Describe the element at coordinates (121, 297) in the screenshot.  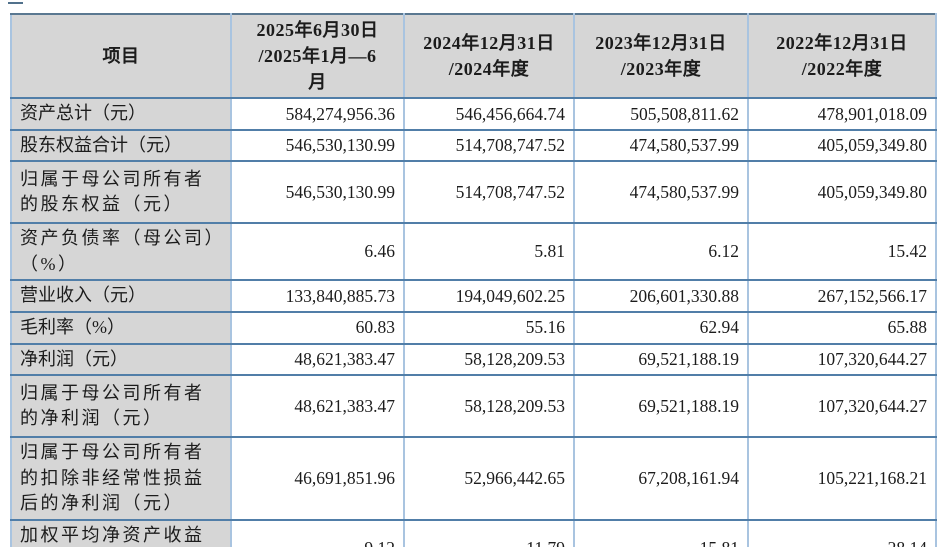
I see `row-label: 营业收入（元）` at that location.